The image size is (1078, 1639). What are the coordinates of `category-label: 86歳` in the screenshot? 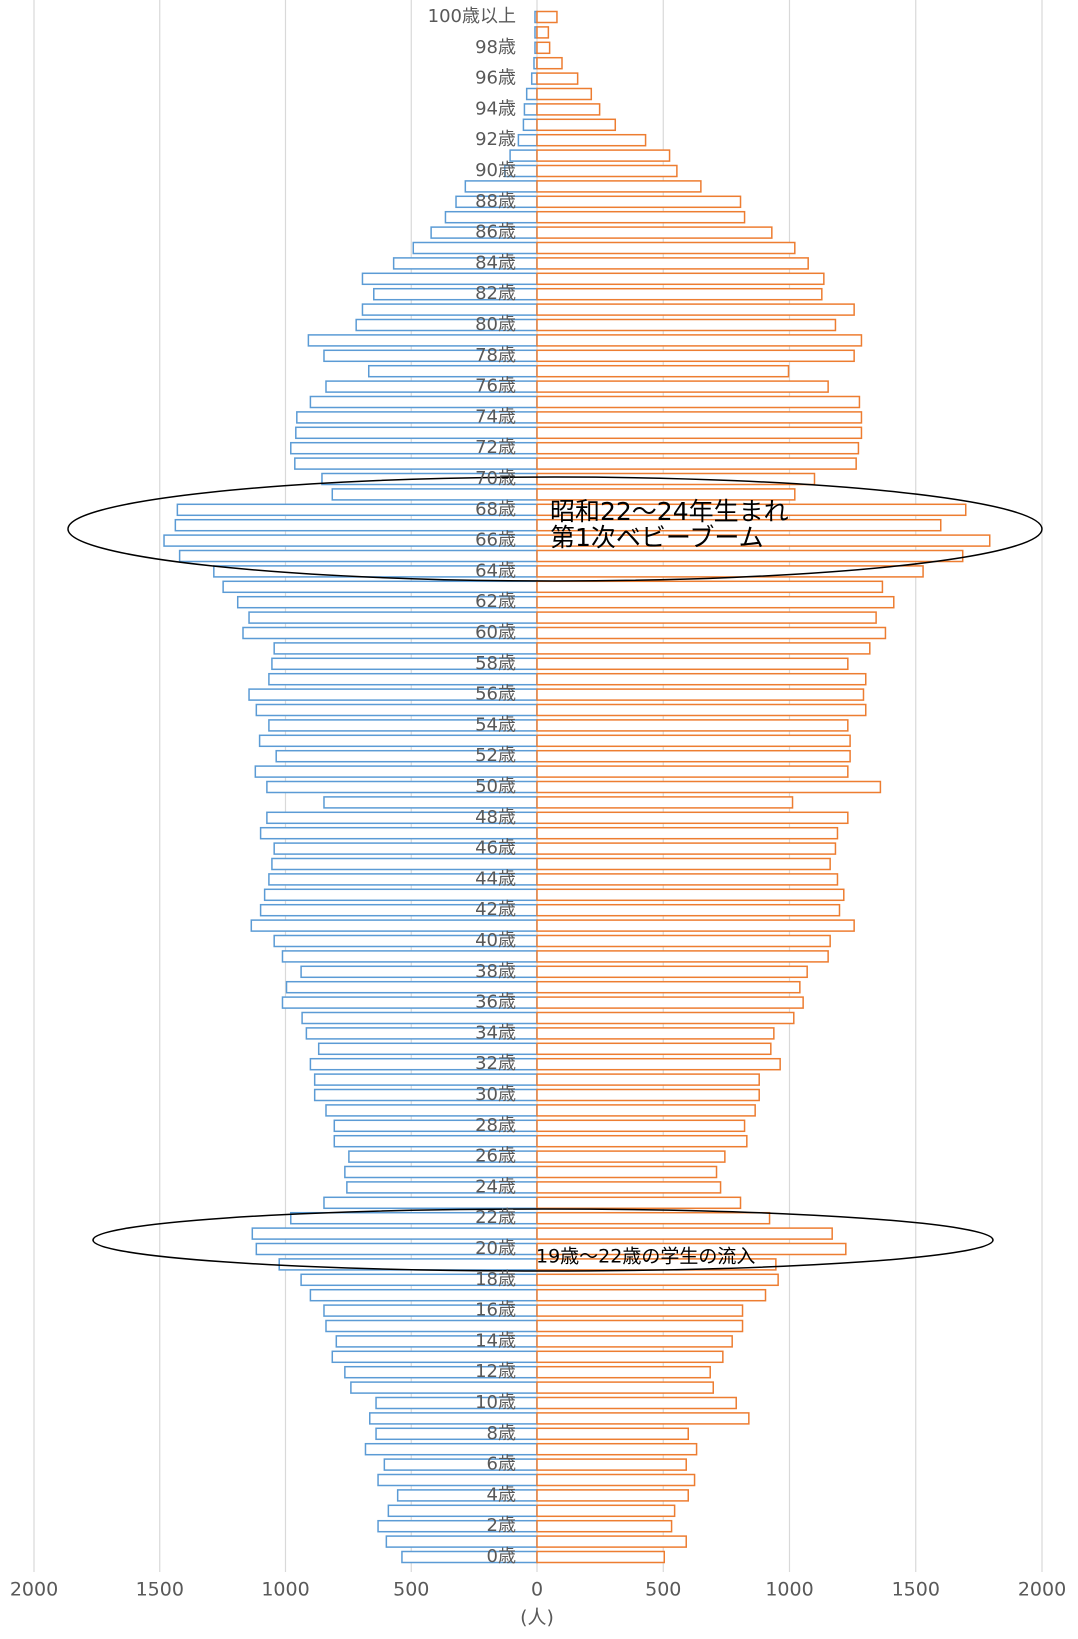 It's located at (495, 232).